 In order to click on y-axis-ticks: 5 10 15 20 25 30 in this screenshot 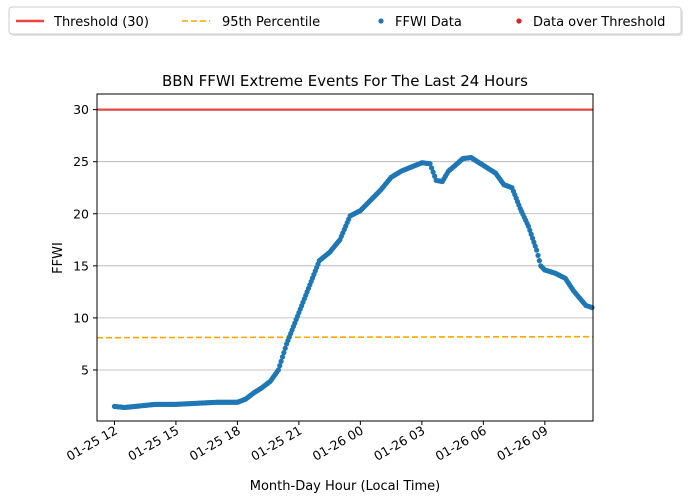, I will do `click(85, 239)`.